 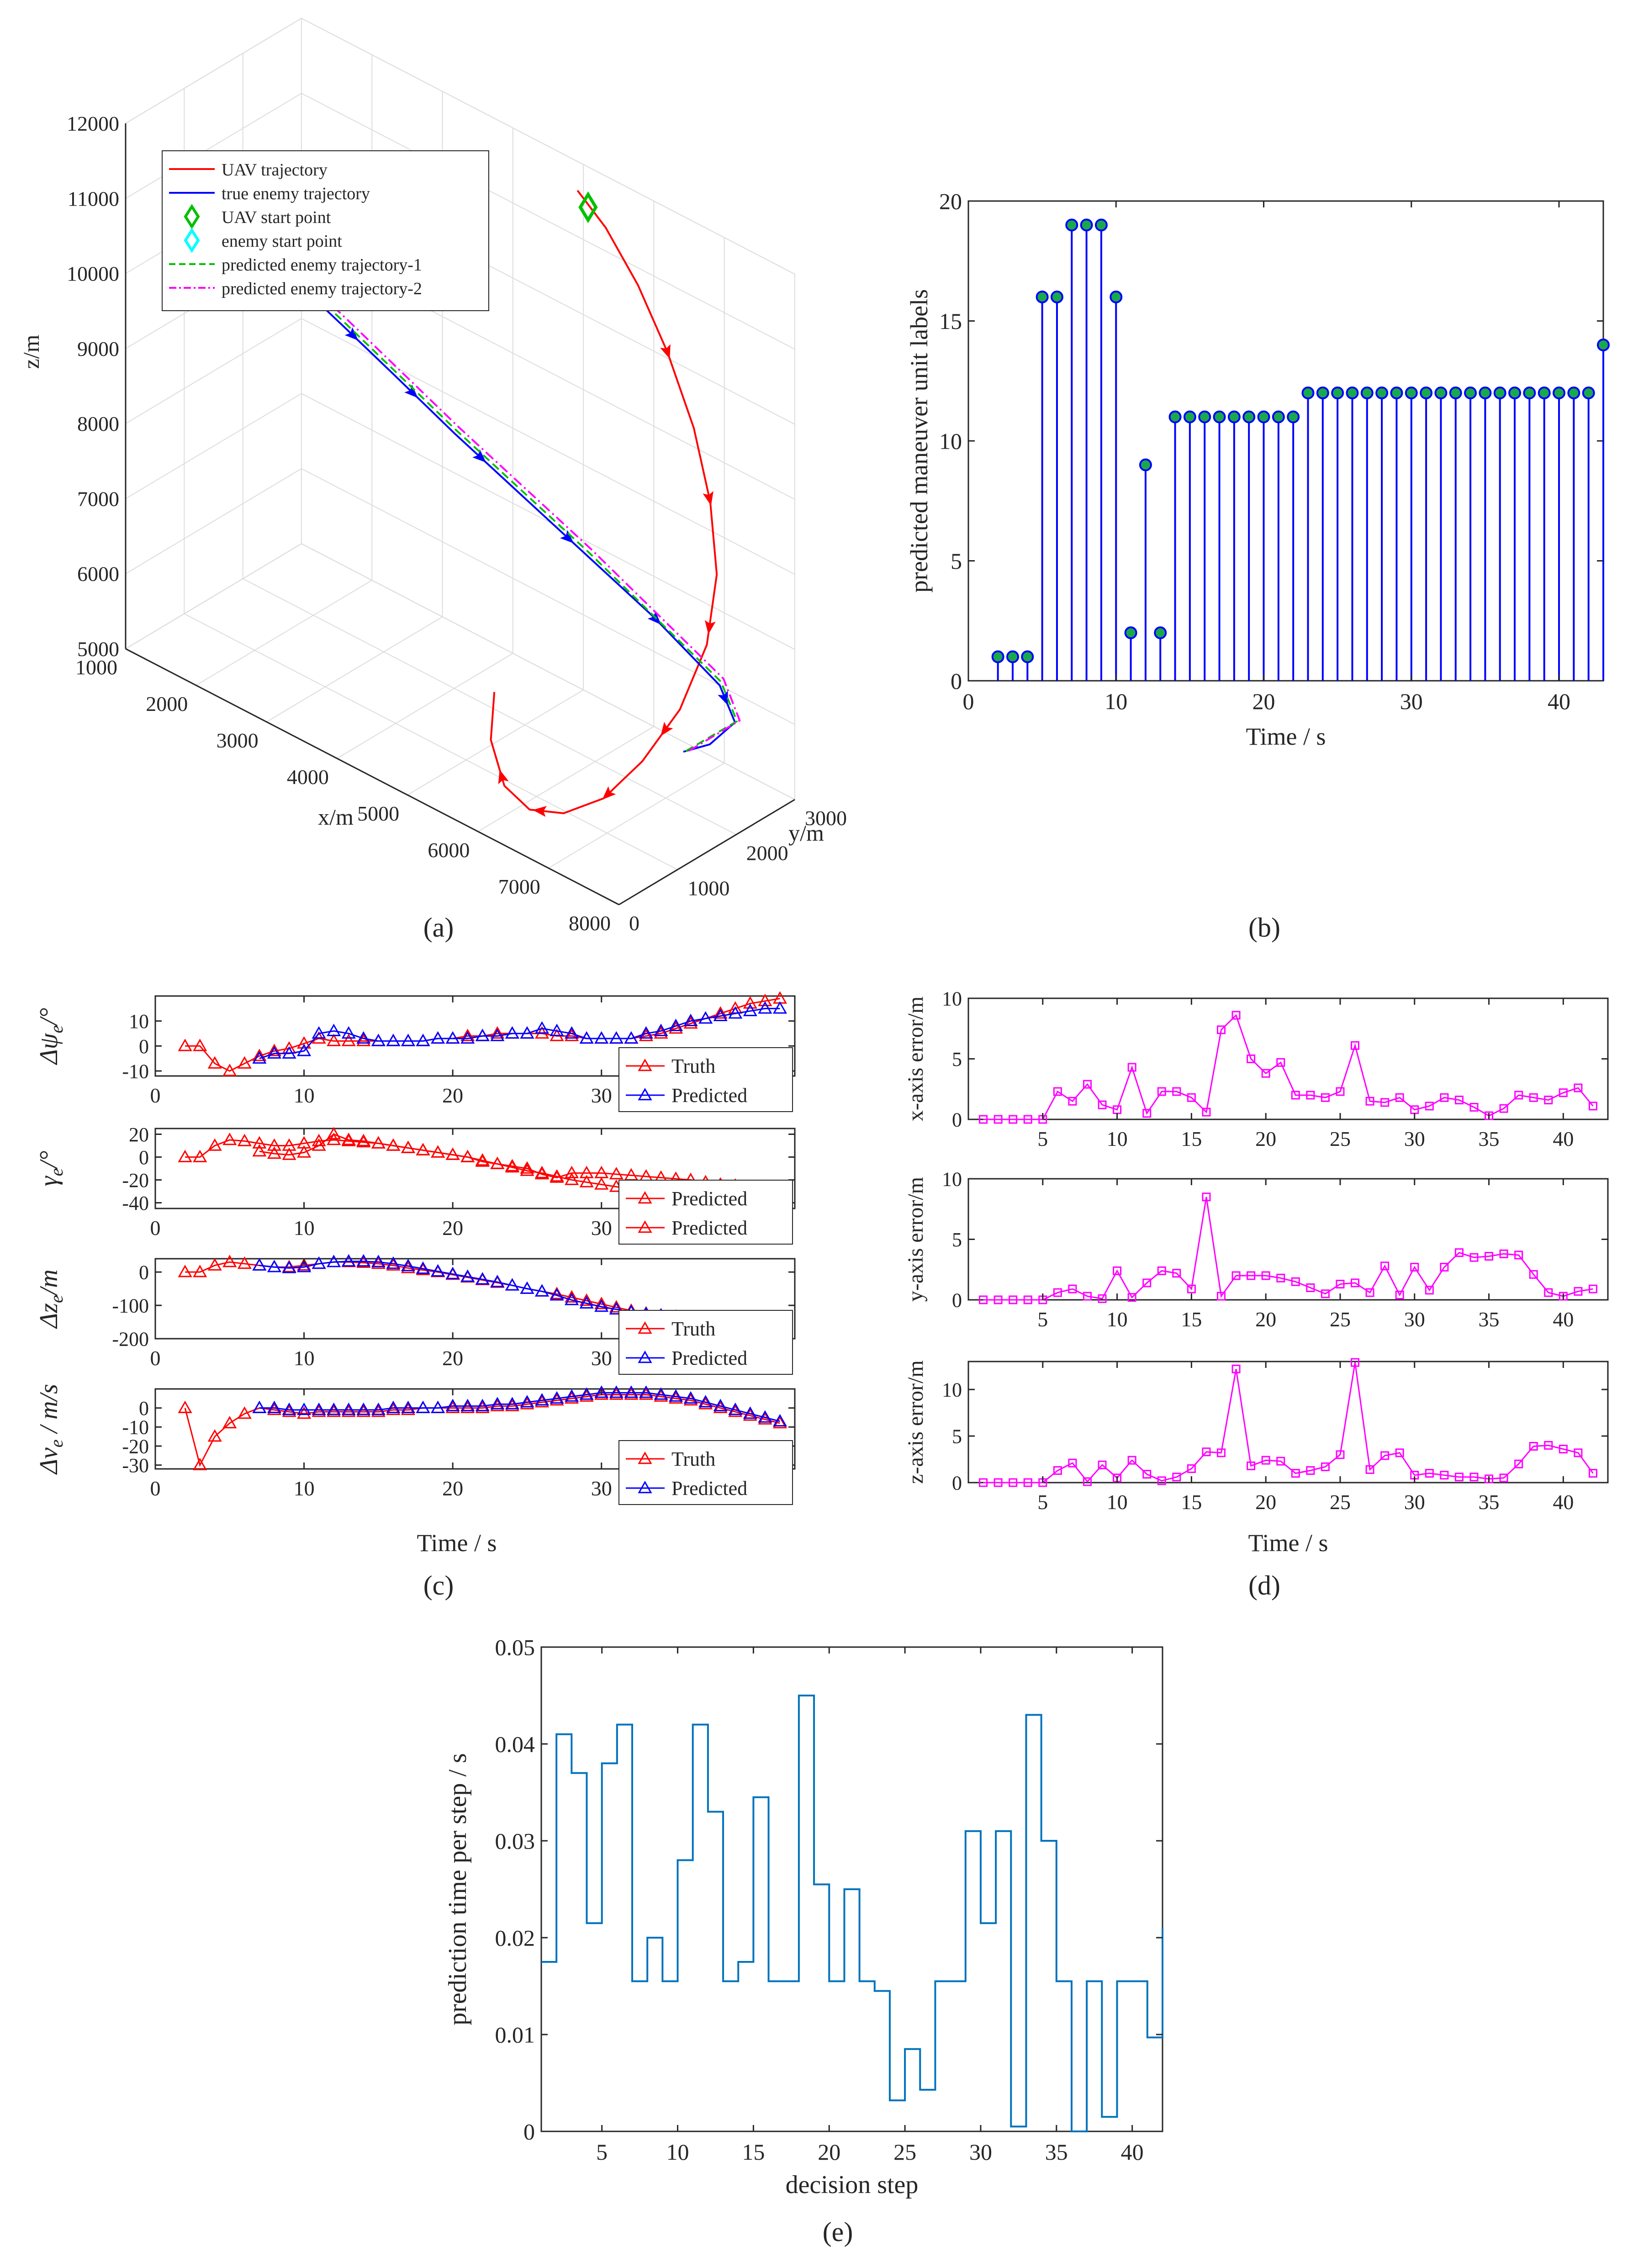 I want to click on c2-xtick-label: 0, so click(x=155, y=1228).